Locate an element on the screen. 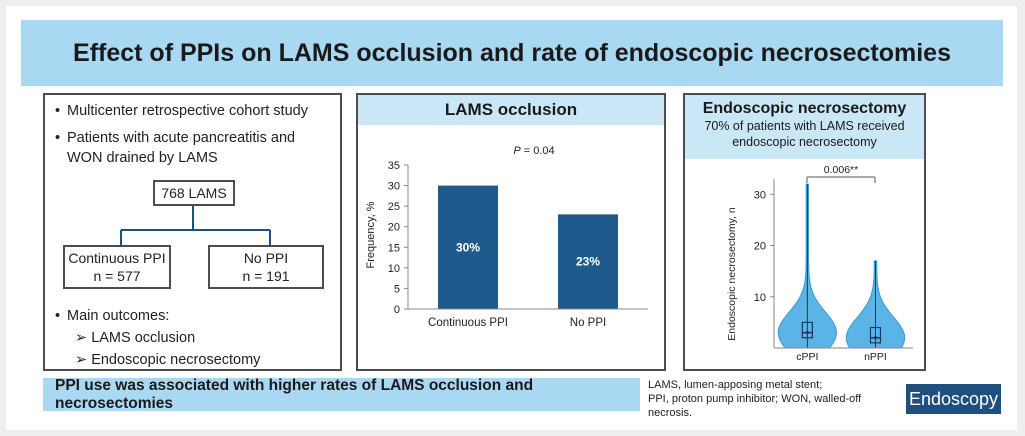  y-tick-label: 15 is located at coordinates (394, 248).